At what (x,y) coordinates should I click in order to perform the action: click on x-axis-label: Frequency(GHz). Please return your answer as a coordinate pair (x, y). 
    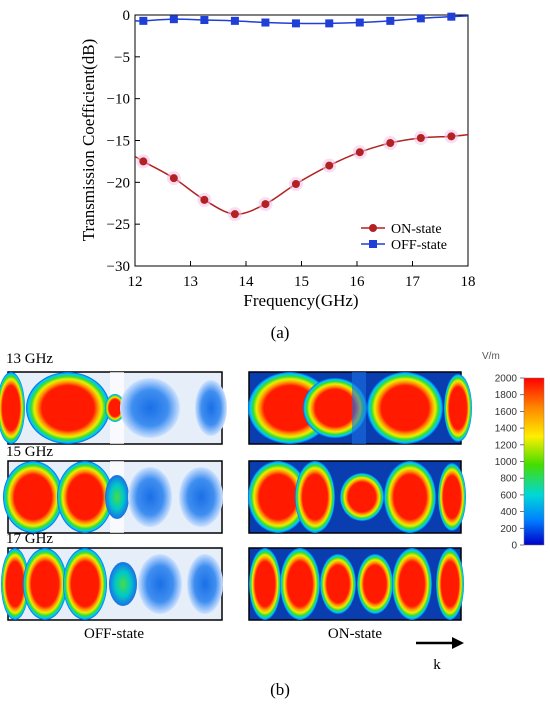
    Looking at the image, I should click on (300, 300).